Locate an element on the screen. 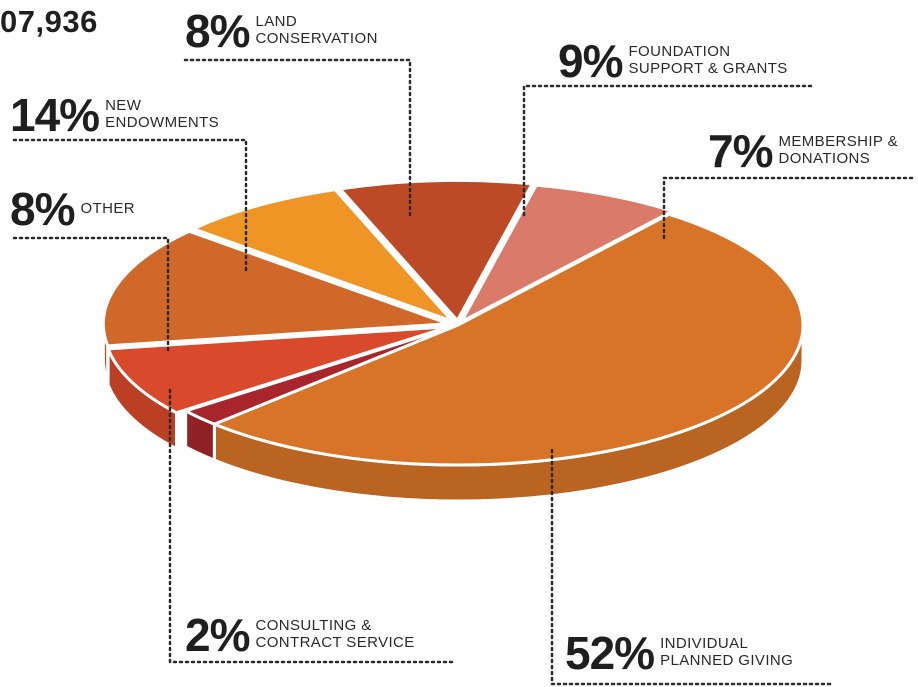  slice-percent: 9% is located at coordinates (590, 61).